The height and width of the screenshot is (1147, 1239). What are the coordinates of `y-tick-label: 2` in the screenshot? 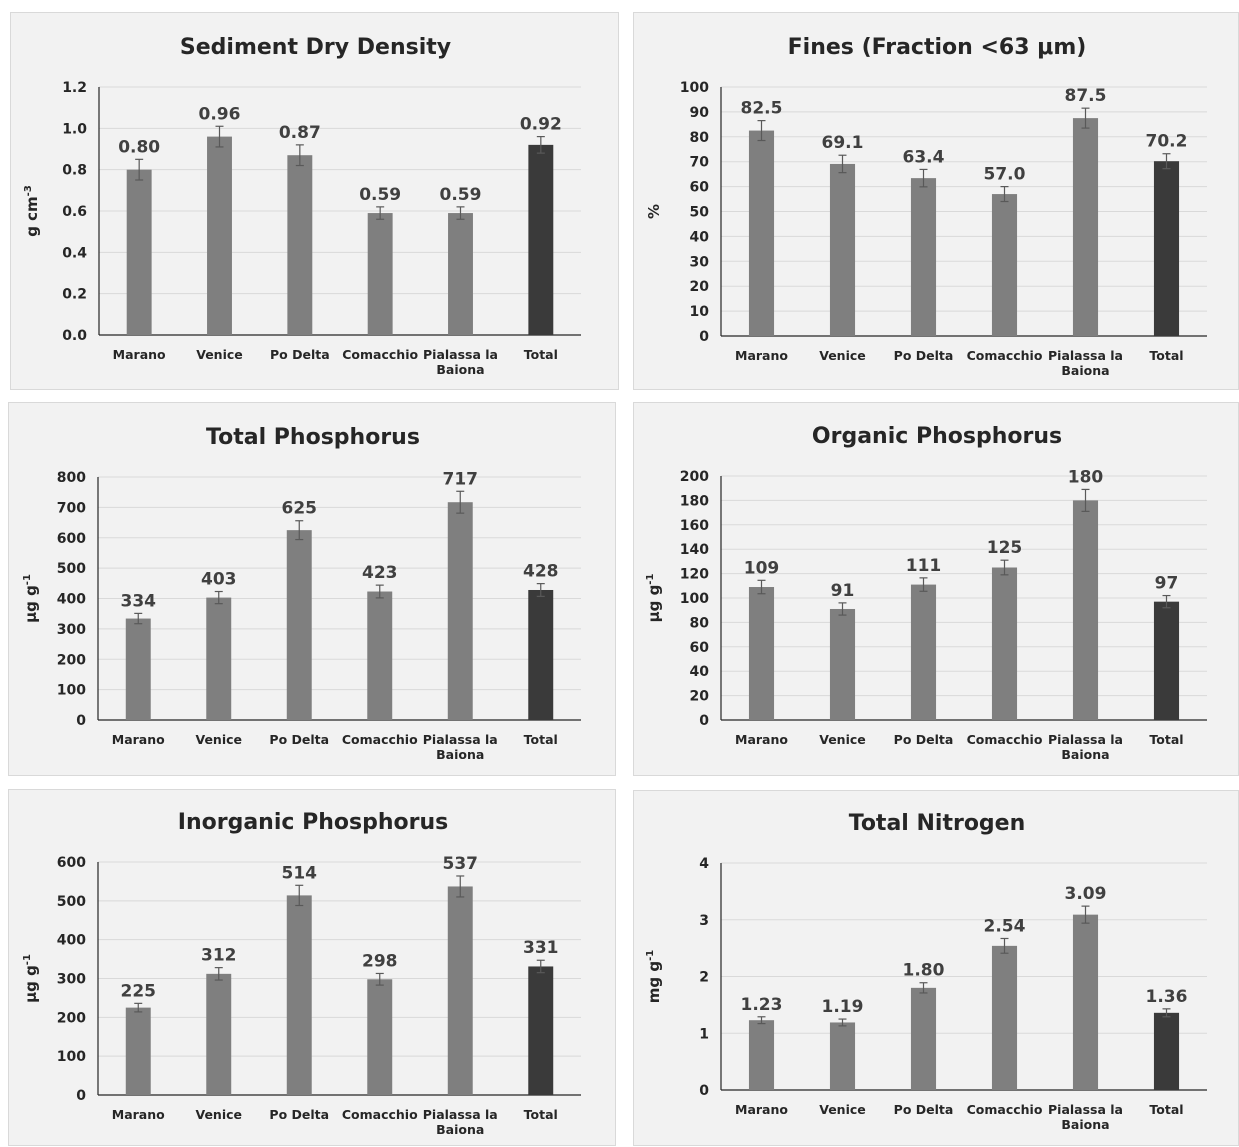 It's located at (704, 978).